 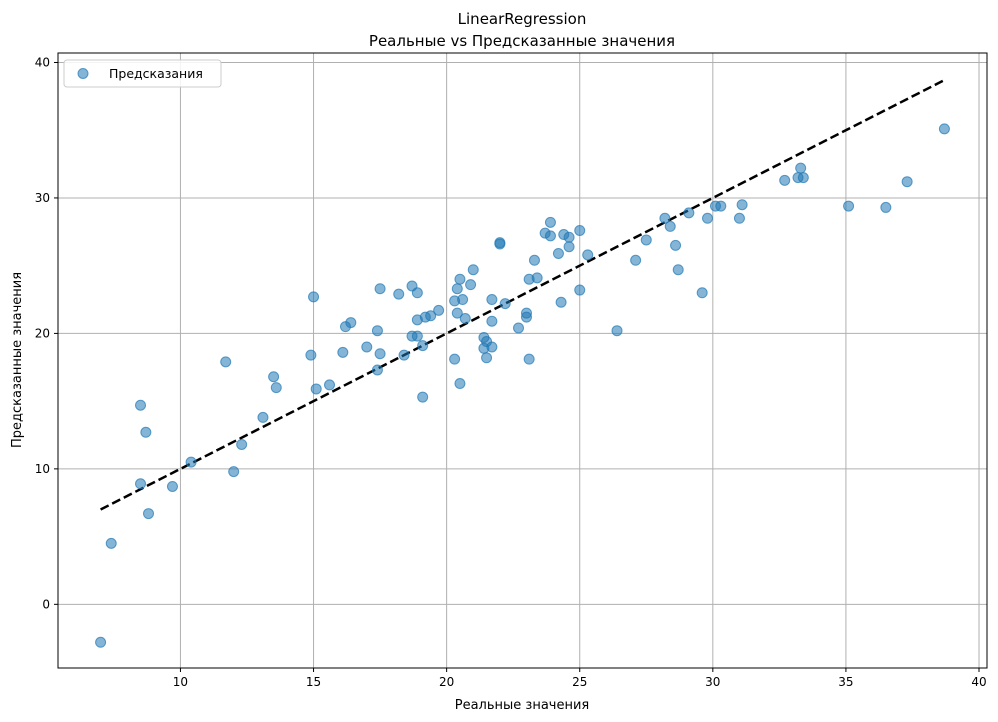 What do you see at coordinates (46, 604) in the screenshot?
I see `y-tick-label: 0` at bounding box center [46, 604].